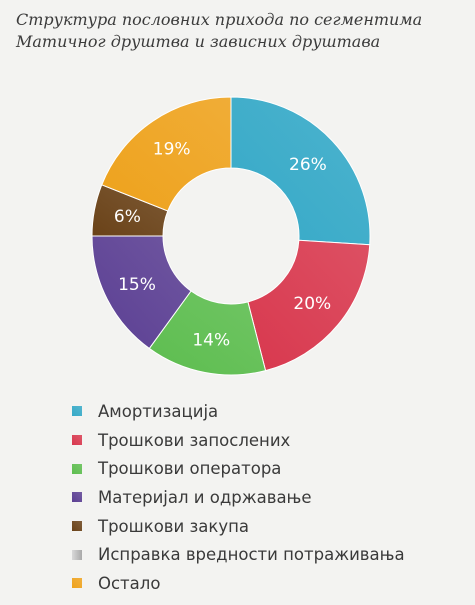 The image size is (475, 605). Describe the element at coordinates (129, 583) in the screenshot. I see `legend-label: Остало` at that location.